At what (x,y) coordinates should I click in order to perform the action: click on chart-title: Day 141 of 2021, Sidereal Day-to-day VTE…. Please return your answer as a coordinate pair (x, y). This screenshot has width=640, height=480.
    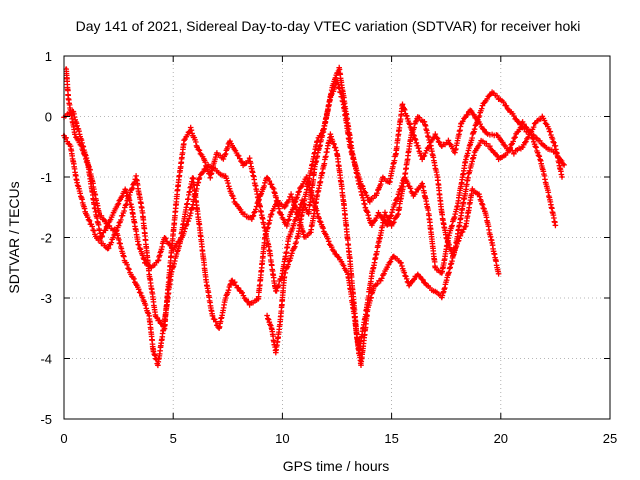
    Looking at the image, I should click on (328, 26).